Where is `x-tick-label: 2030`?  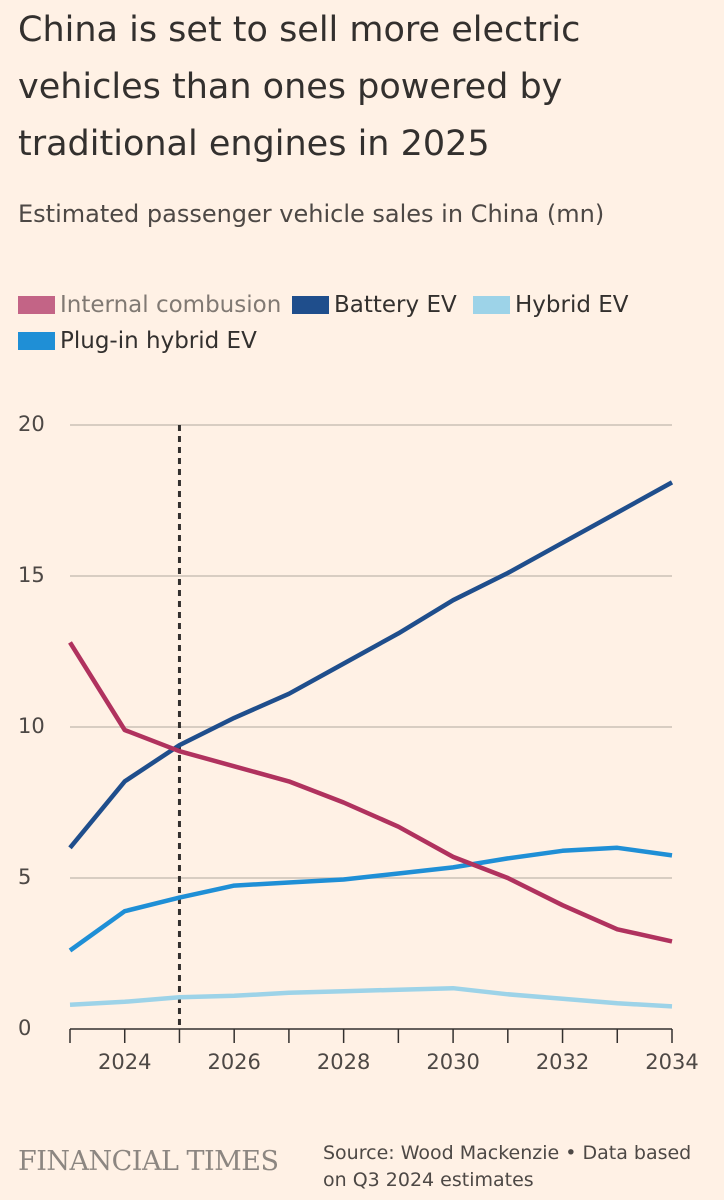 x-tick-label: 2030 is located at coordinates (452, 1062).